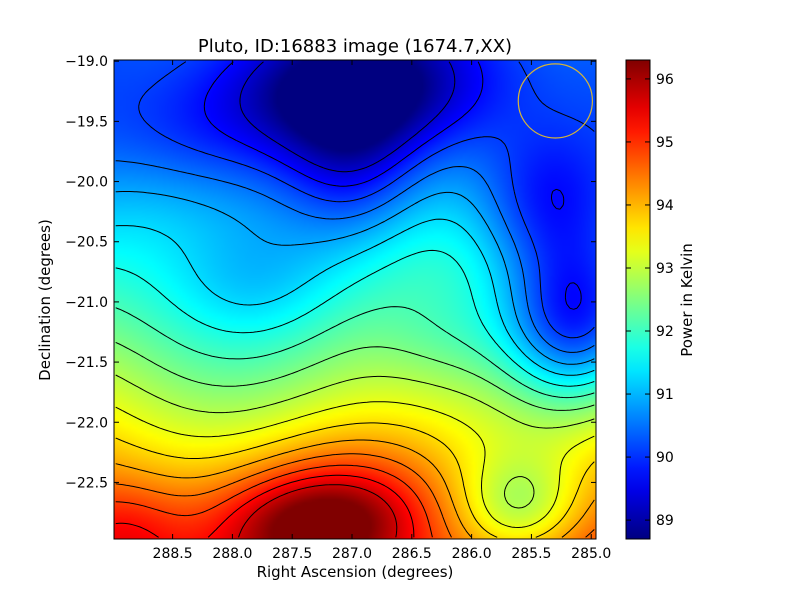 The width and height of the screenshot is (800, 600). I want to click on colorbar-gradient, so click(638, 299).